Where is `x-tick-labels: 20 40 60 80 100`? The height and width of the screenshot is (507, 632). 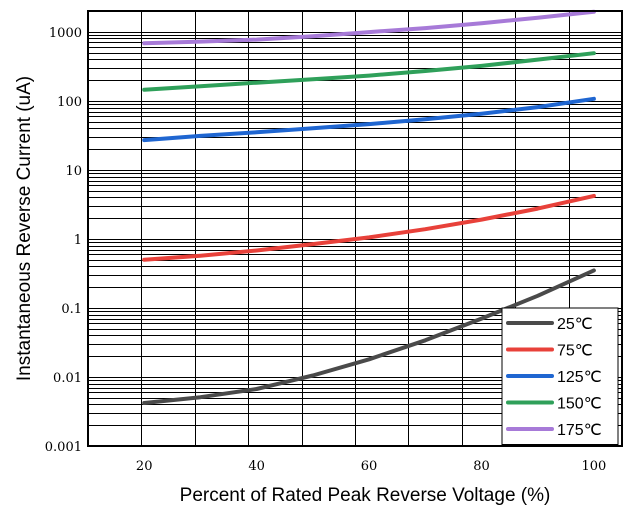 x-tick-labels: 20 40 60 80 100 is located at coordinates (371, 466).